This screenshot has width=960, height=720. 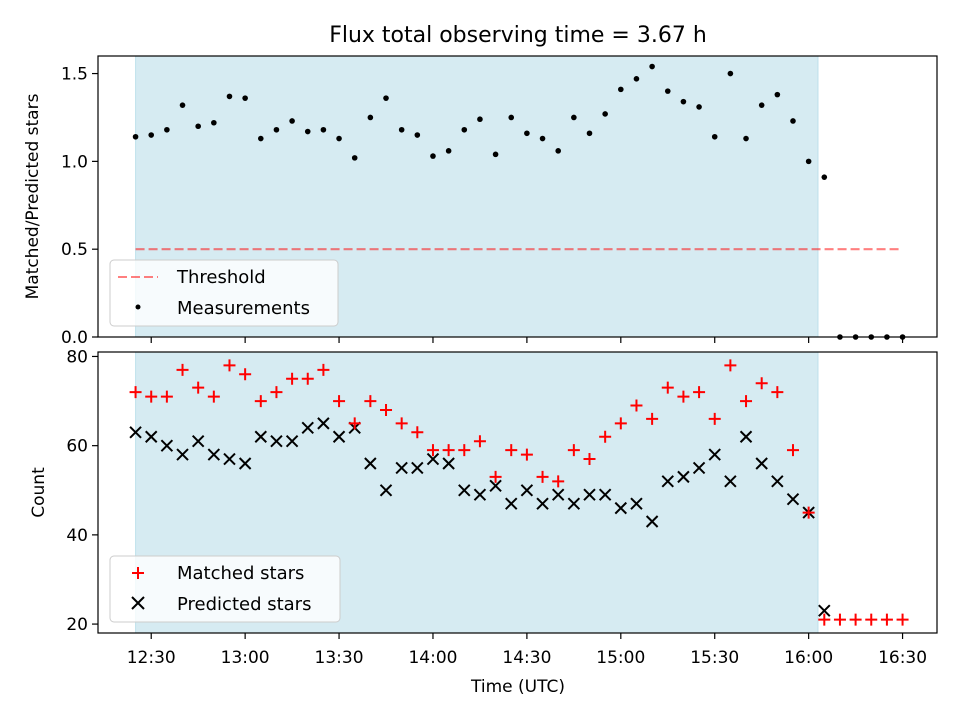 I want to click on x-tick-label: 15:00, so click(x=620, y=658).